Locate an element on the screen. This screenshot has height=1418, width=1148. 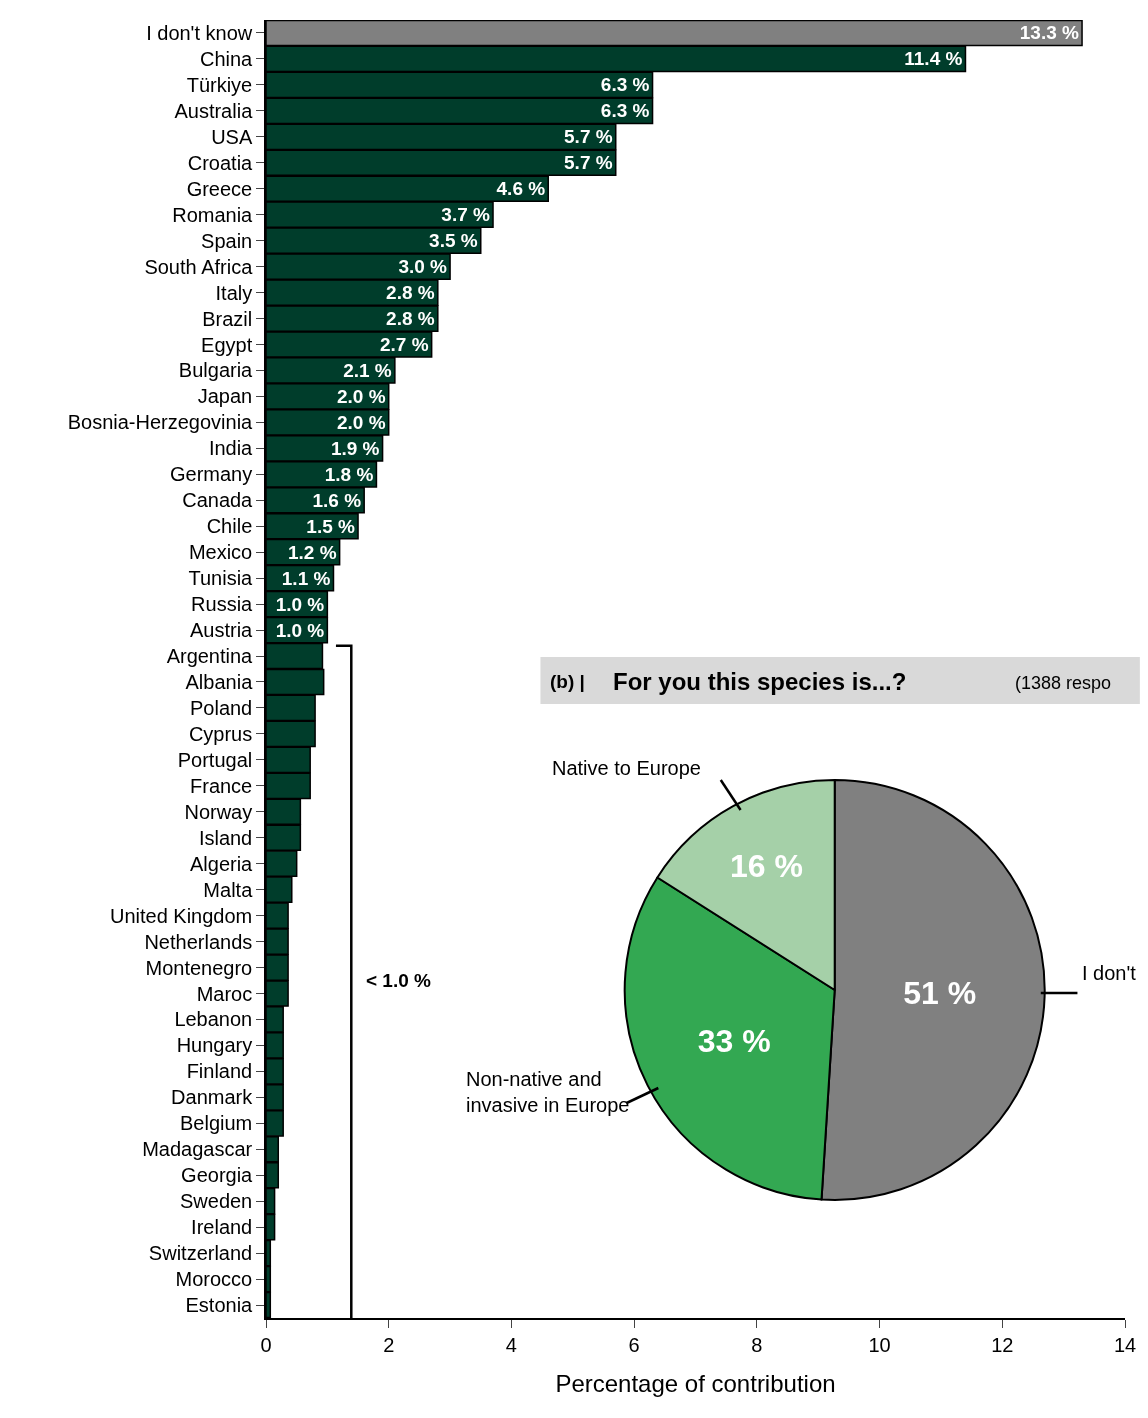
y-tick-label: Romania is located at coordinates (213, 214).